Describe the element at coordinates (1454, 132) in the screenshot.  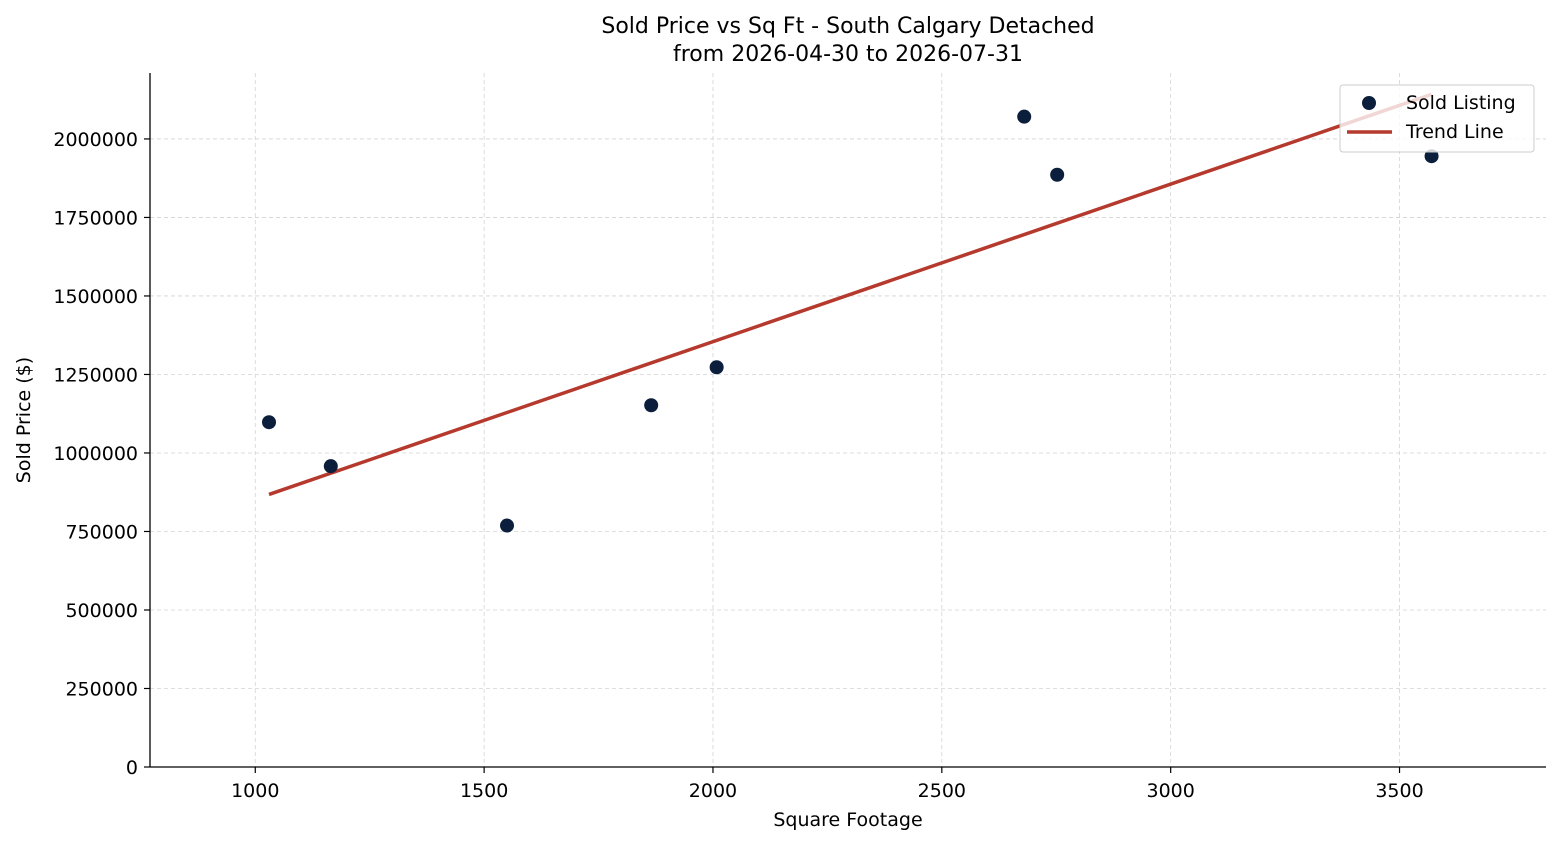
I see `legend-label-trend-line: Trend Line` at that location.